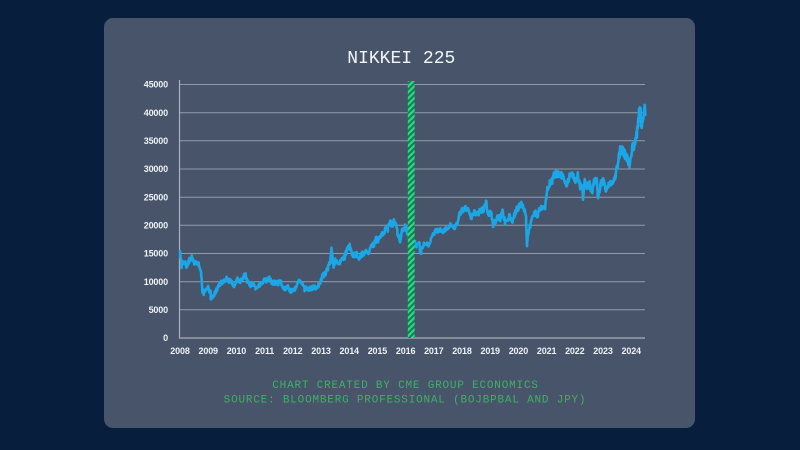 The image size is (800, 450). I want to click on svg-text: 2020, so click(519, 351).